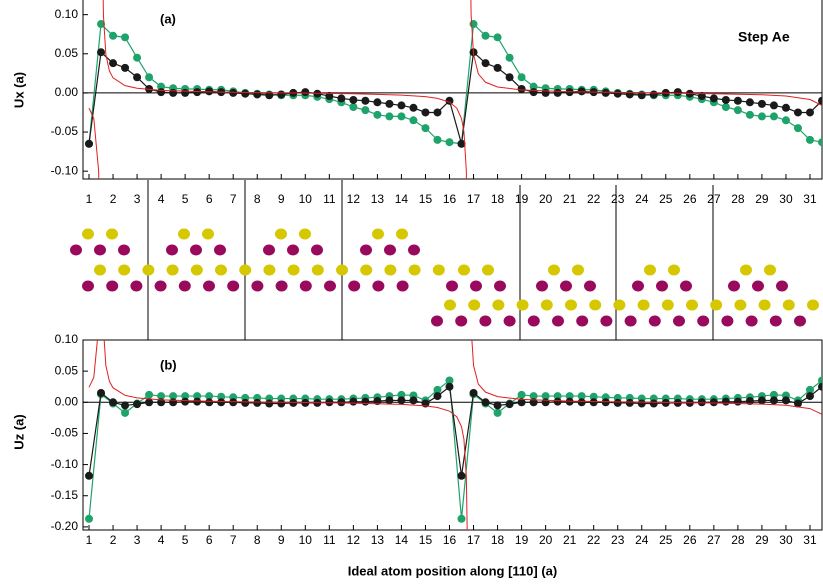 This screenshot has height=585, width=823. What do you see at coordinates (378, 199) in the screenshot?
I see `x-tick-label: 13` at bounding box center [378, 199].